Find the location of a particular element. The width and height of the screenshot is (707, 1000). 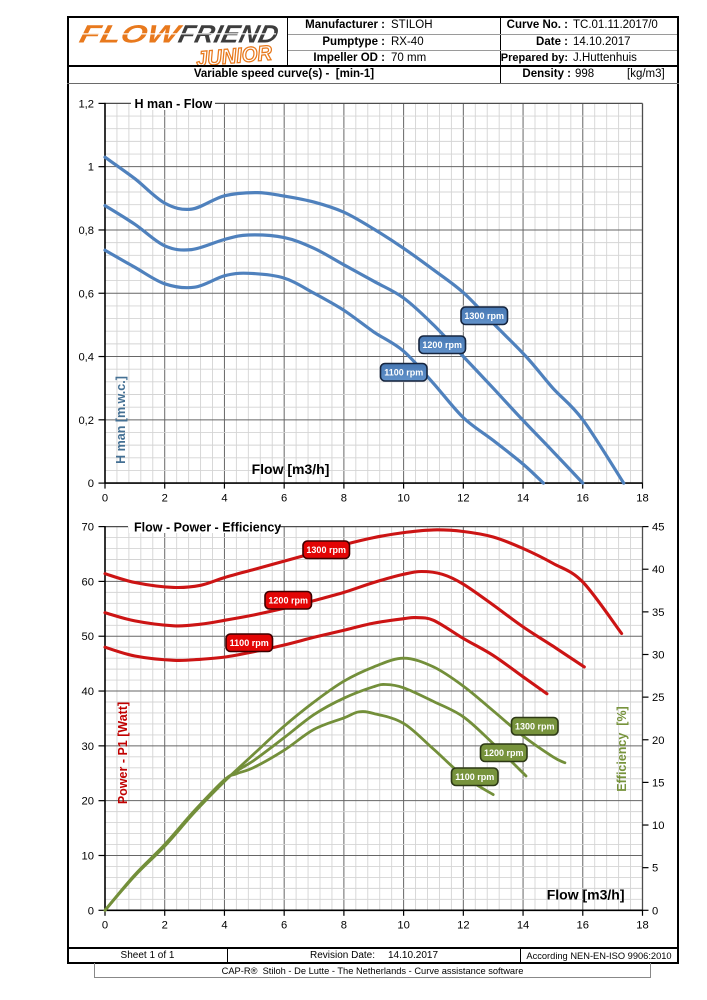

svg-text: 60 is located at coordinates (88, 582).